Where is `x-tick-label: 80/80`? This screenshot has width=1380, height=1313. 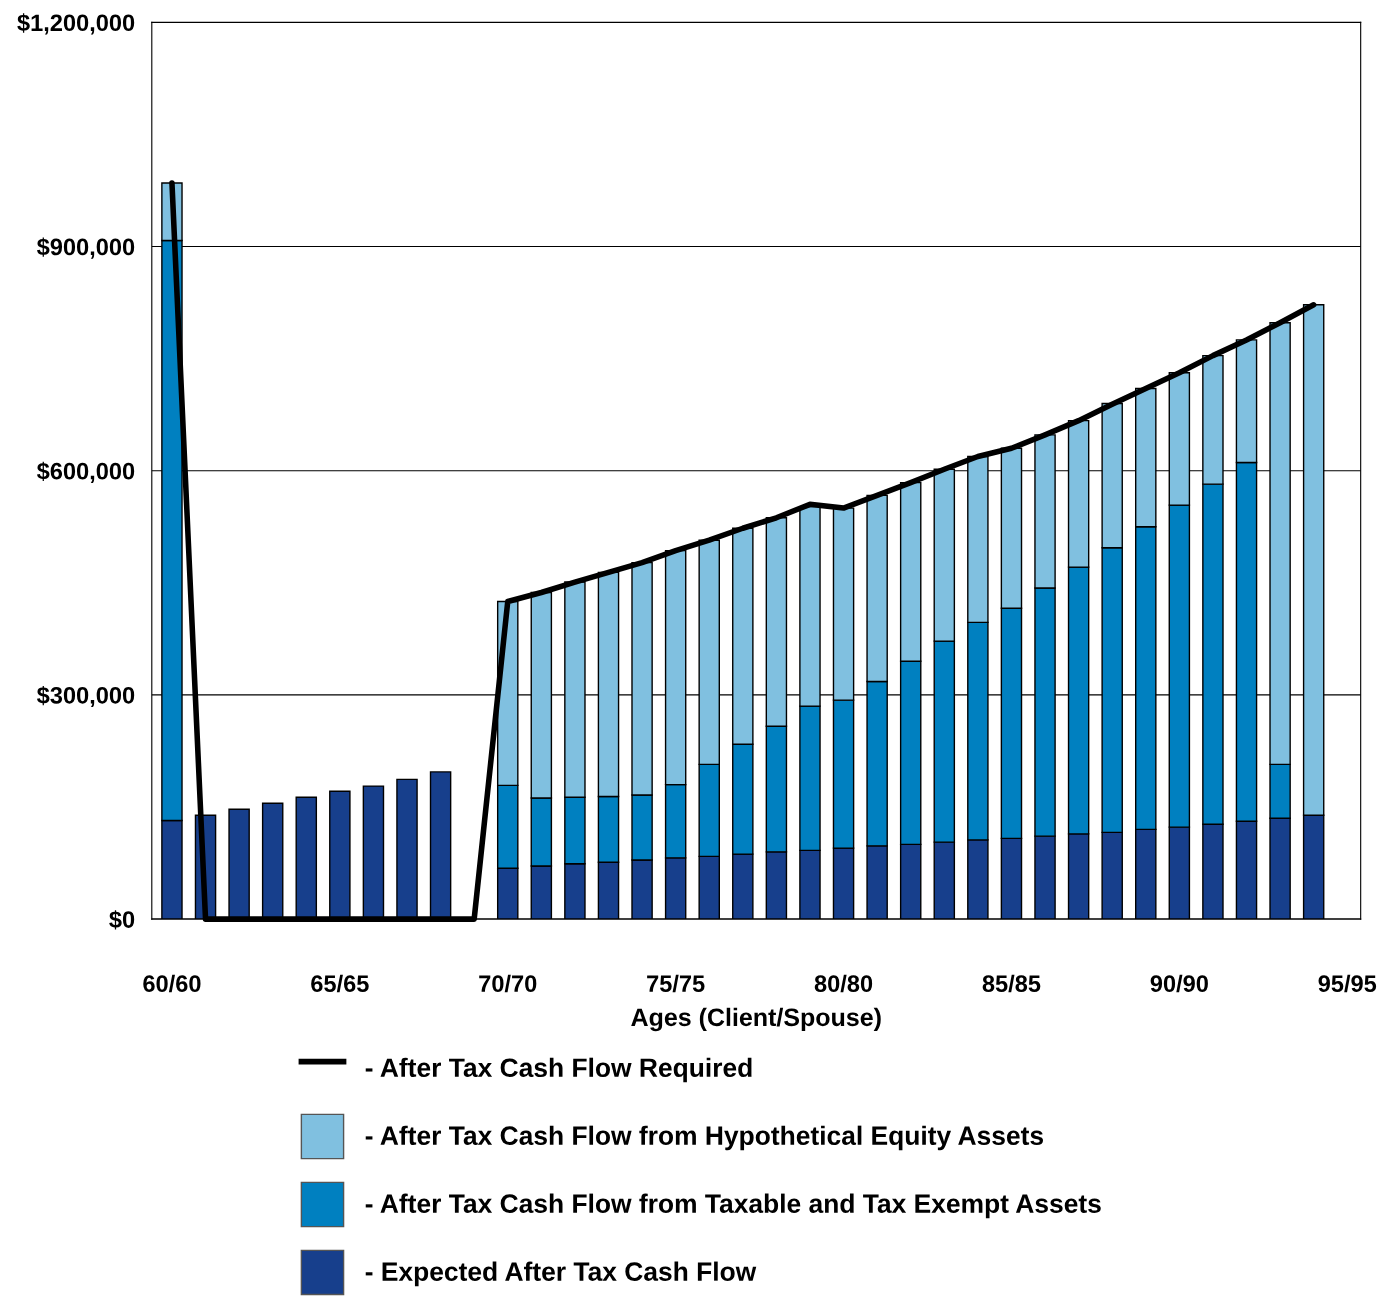 x-tick-label: 80/80 is located at coordinates (843, 983).